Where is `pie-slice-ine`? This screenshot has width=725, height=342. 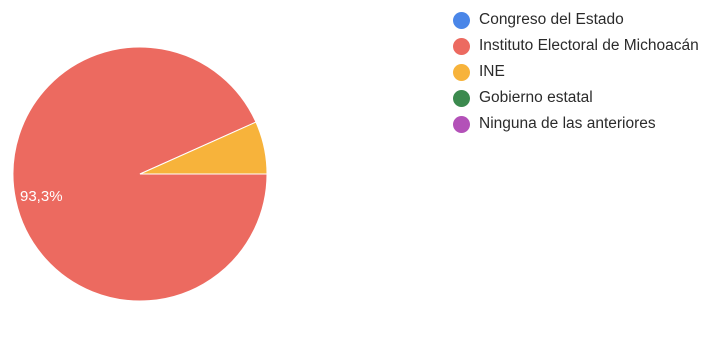
pie-slice-ine is located at coordinates (203, 148).